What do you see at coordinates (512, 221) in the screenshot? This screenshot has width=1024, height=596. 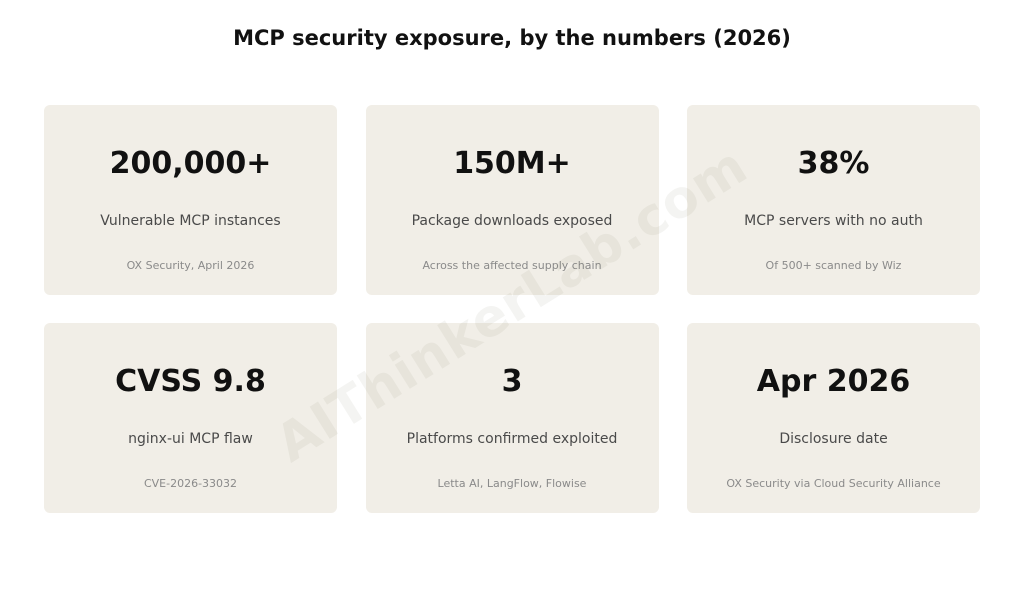 I see `stat-label: Package downloads exposed` at bounding box center [512, 221].